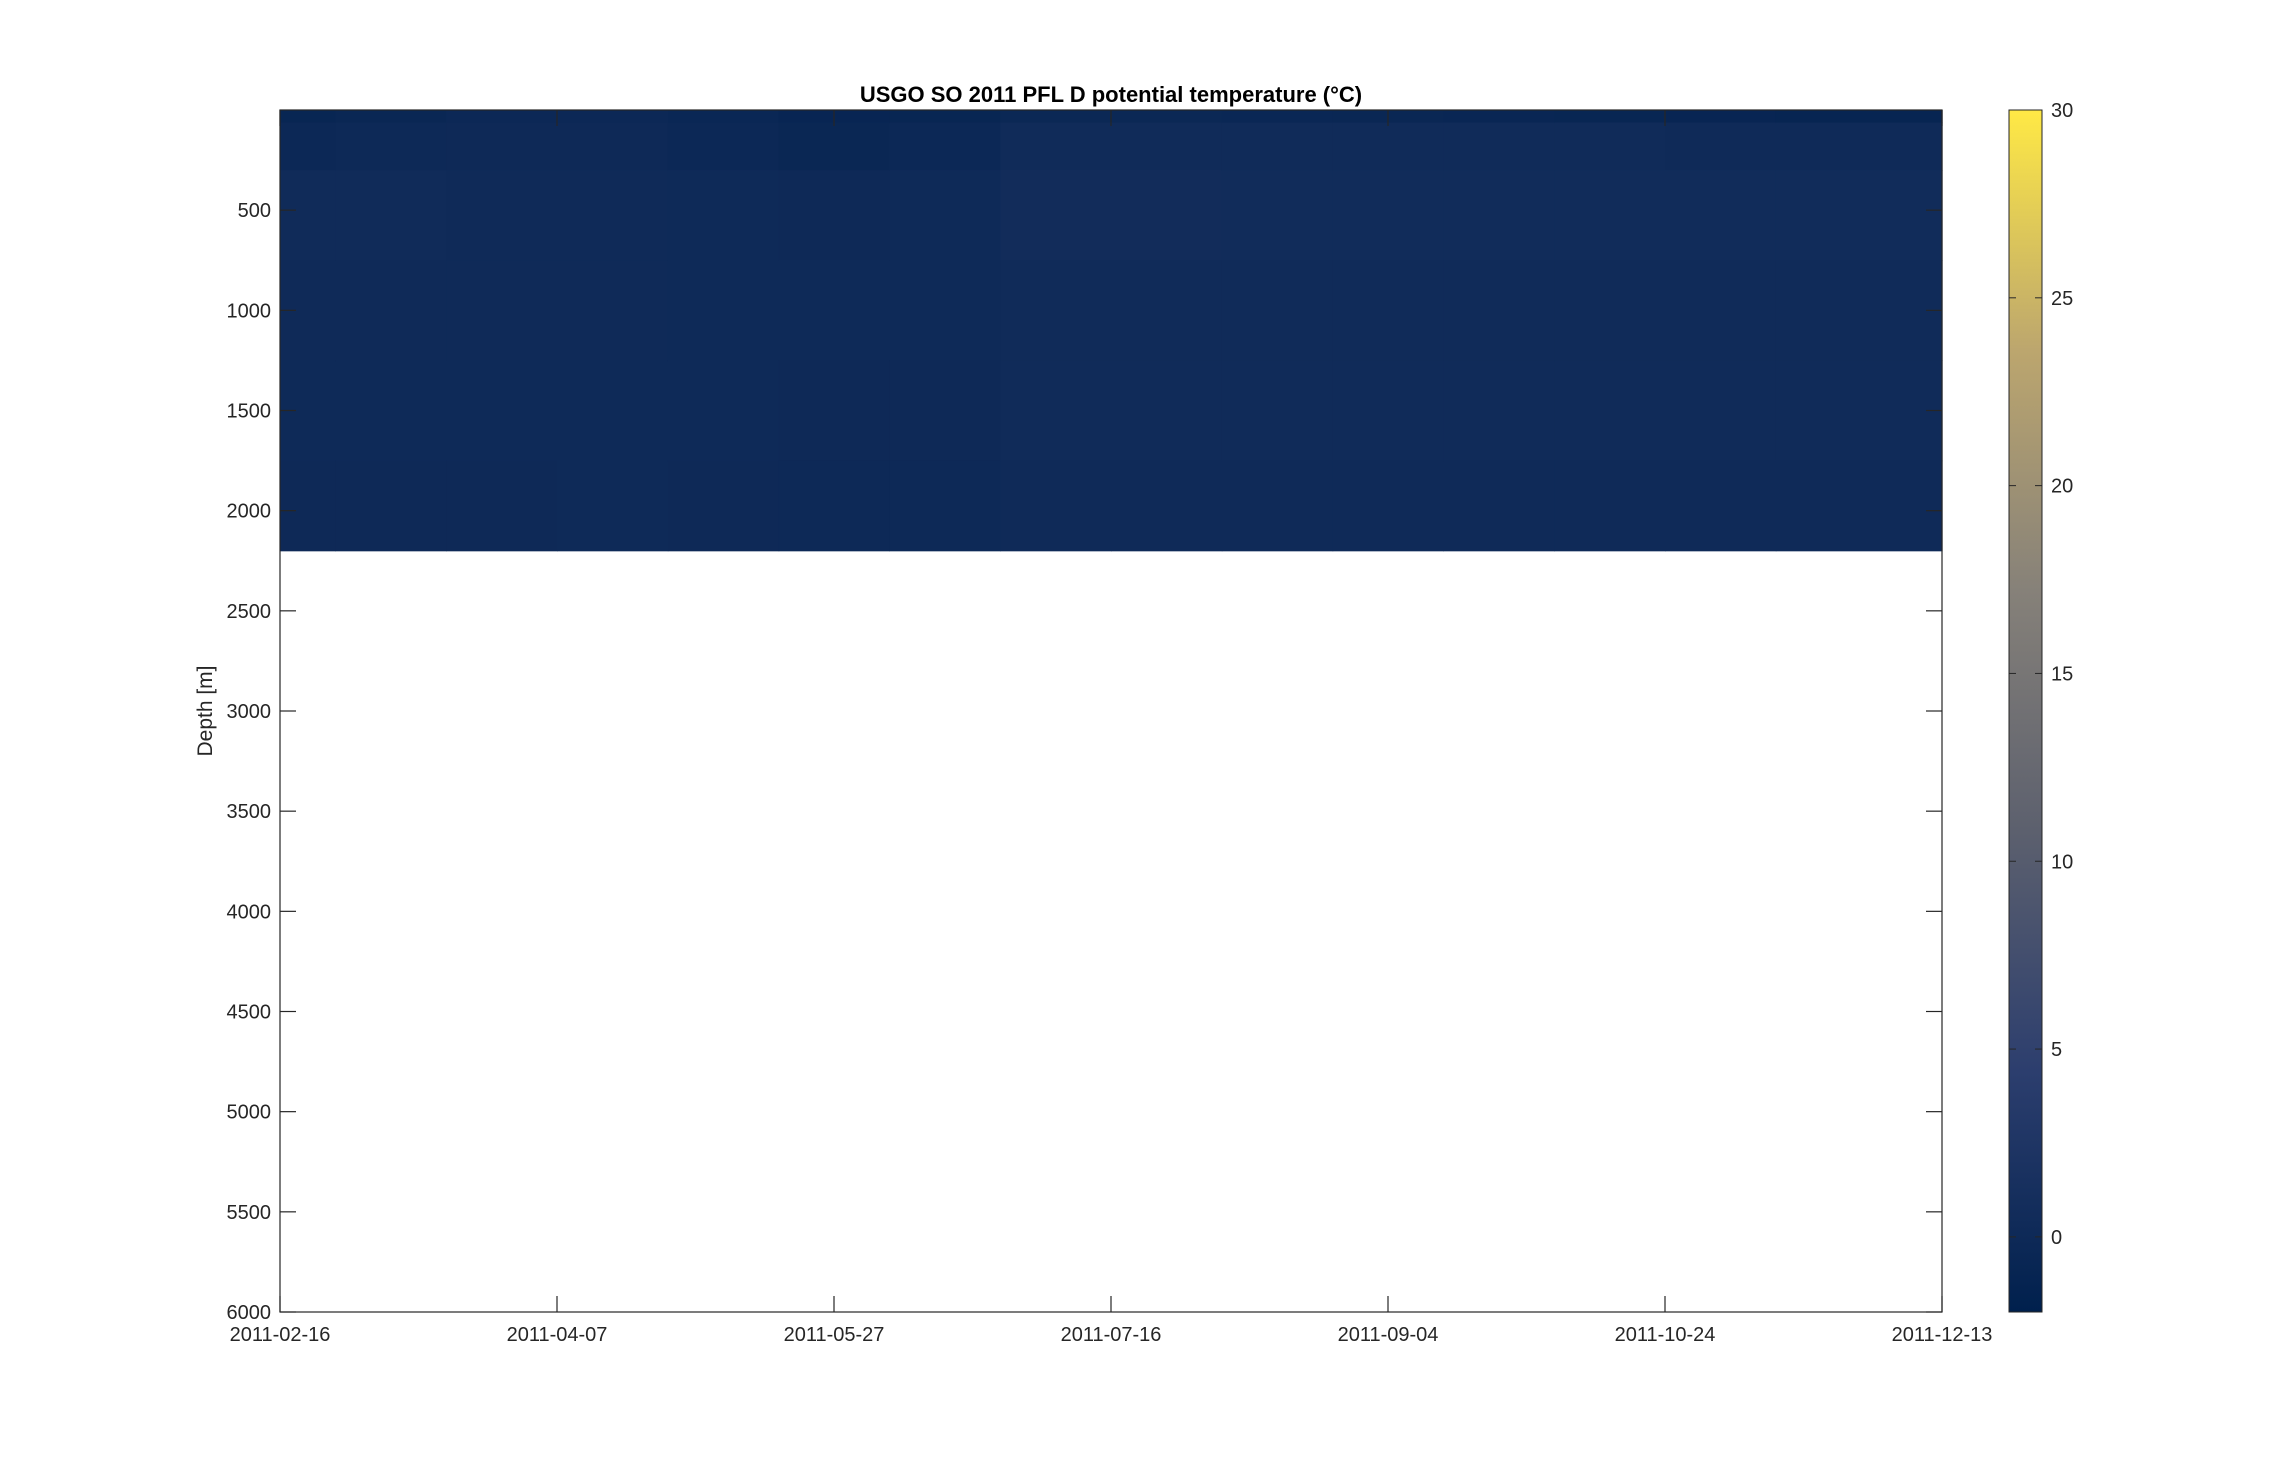  Describe the element at coordinates (249, 1113) in the screenshot. I see `y-tick-label: 5000` at that location.